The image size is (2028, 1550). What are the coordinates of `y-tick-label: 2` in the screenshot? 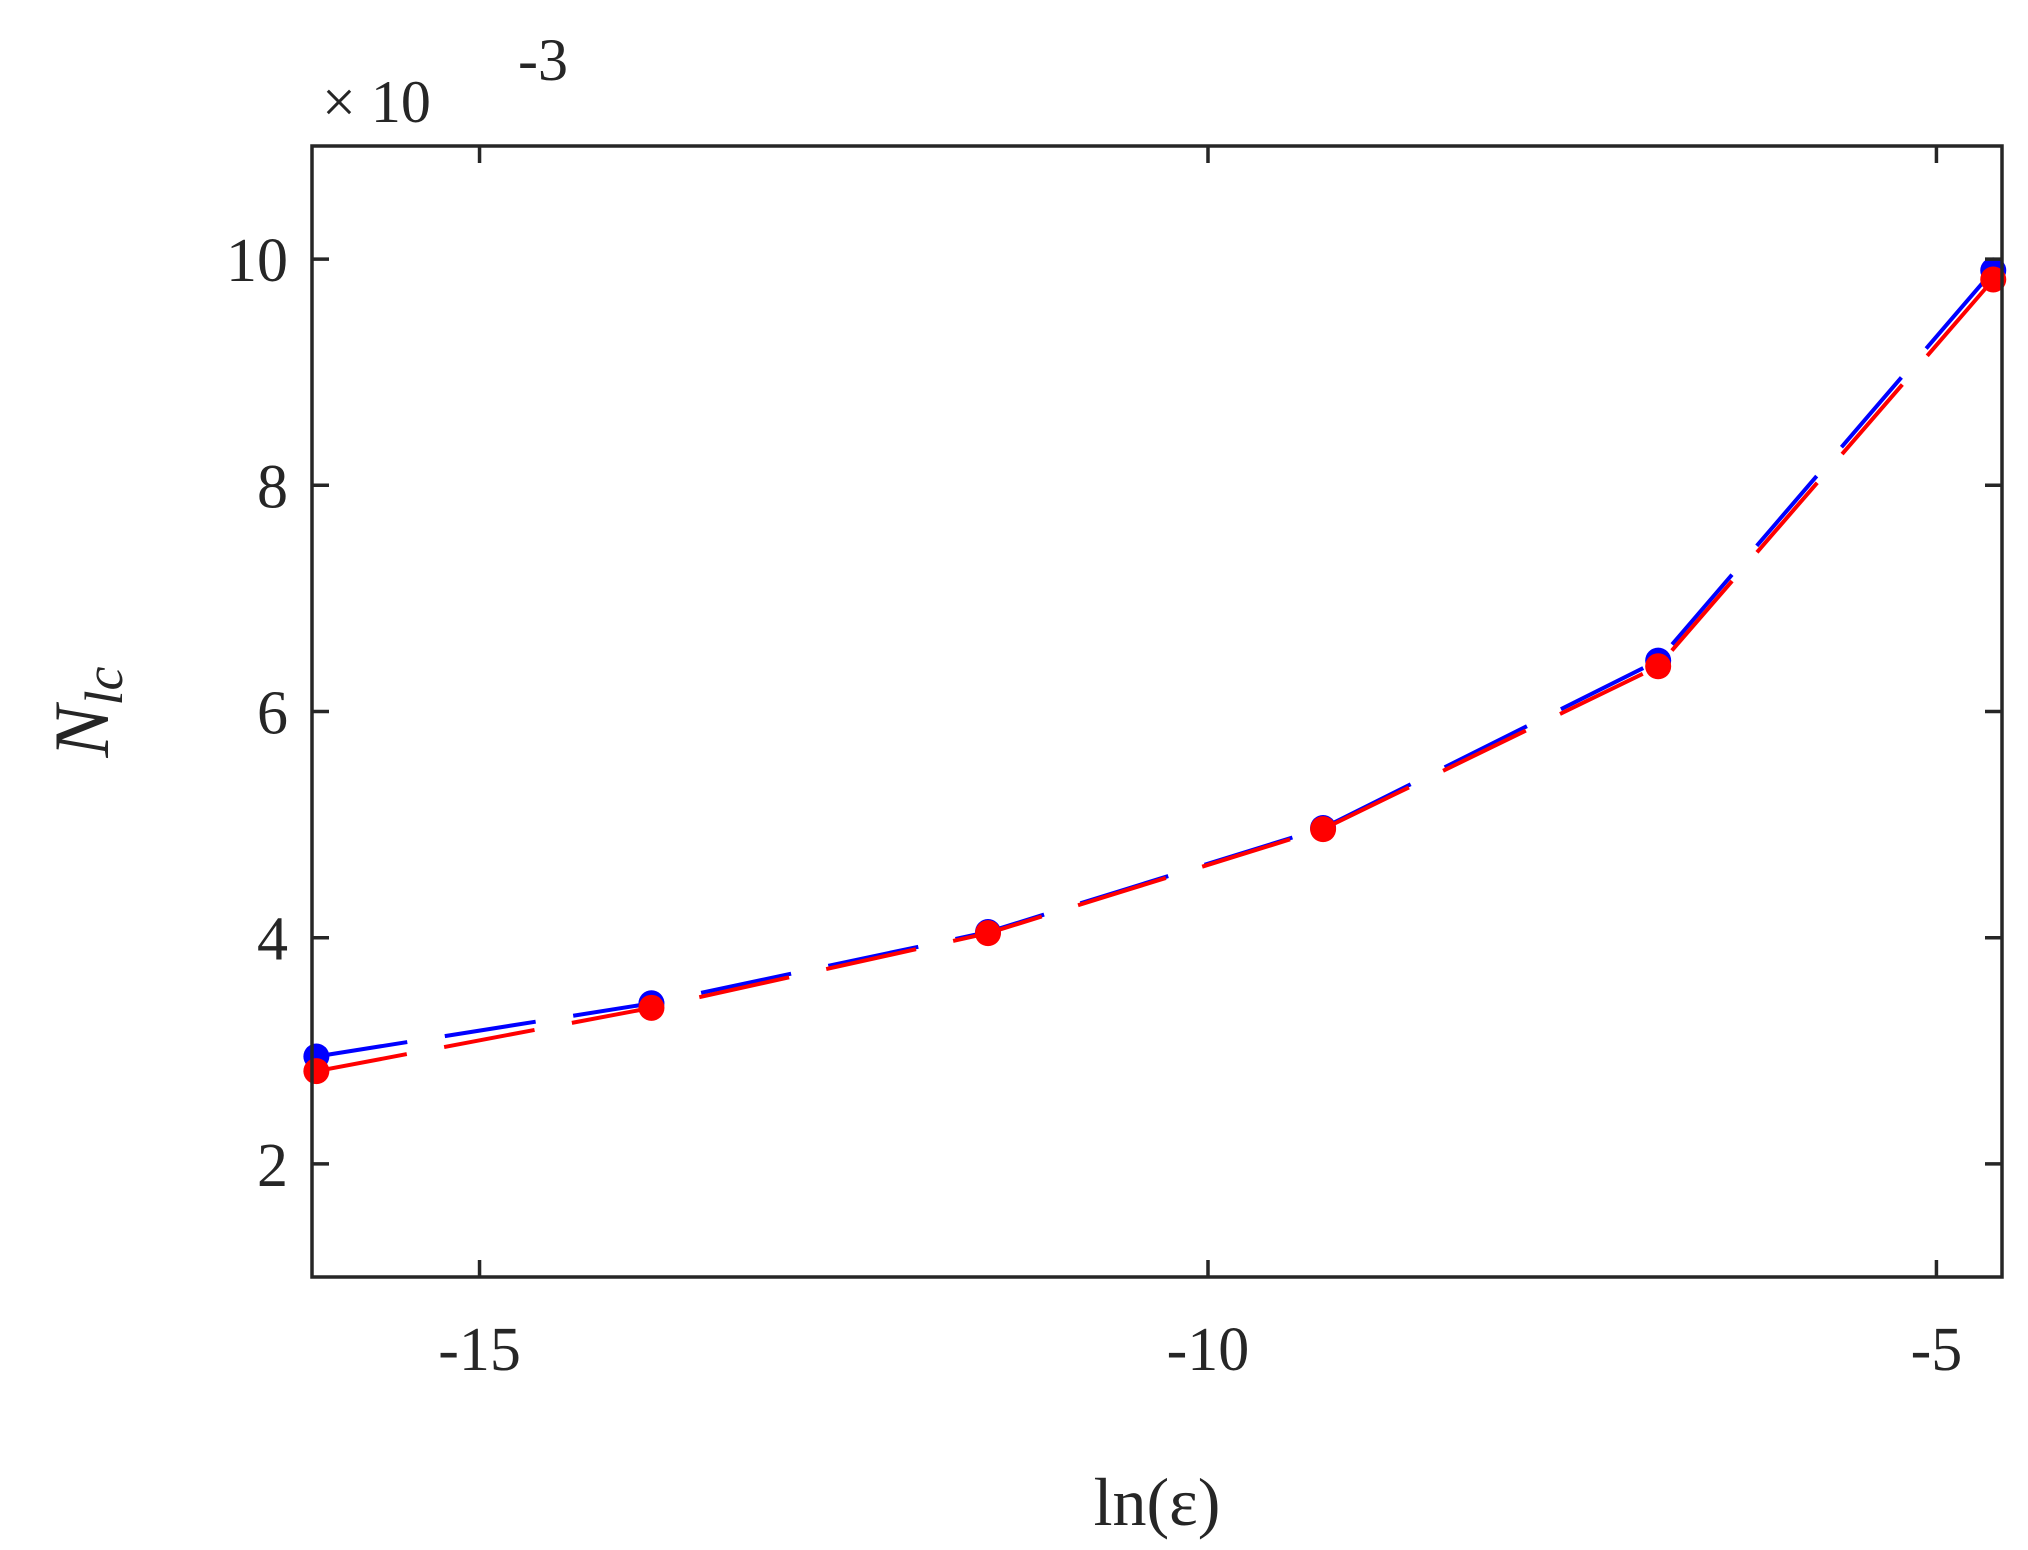 It's located at (272, 1166).